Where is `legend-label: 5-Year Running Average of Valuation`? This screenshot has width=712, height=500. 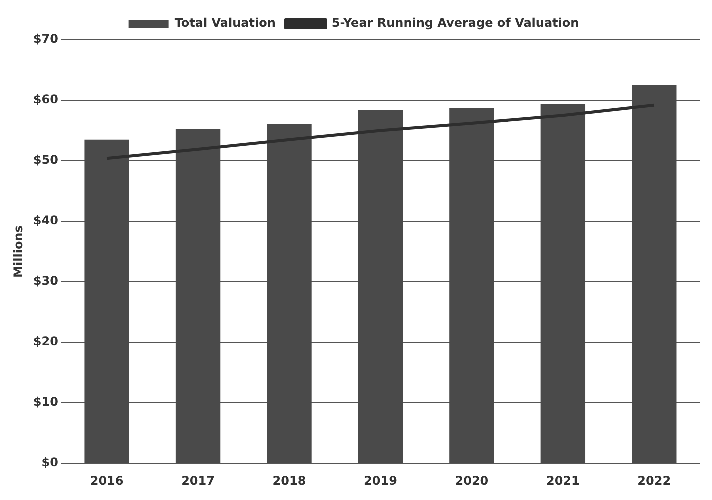 legend-label: 5-Year Running Average of Valuation is located at coordinates (456, 23).